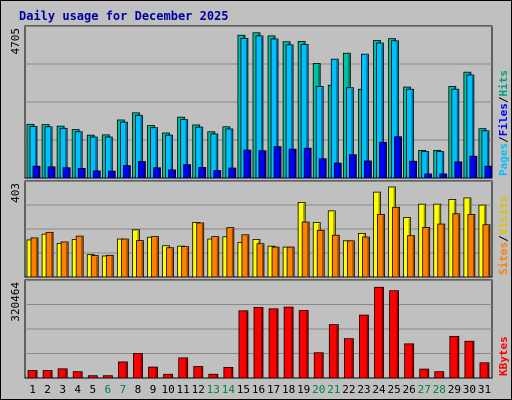  What do you see at coordinates (503, 216) in the screenshot?
I see `axis-title-visits: Visits` at bounding box center [503, 216].